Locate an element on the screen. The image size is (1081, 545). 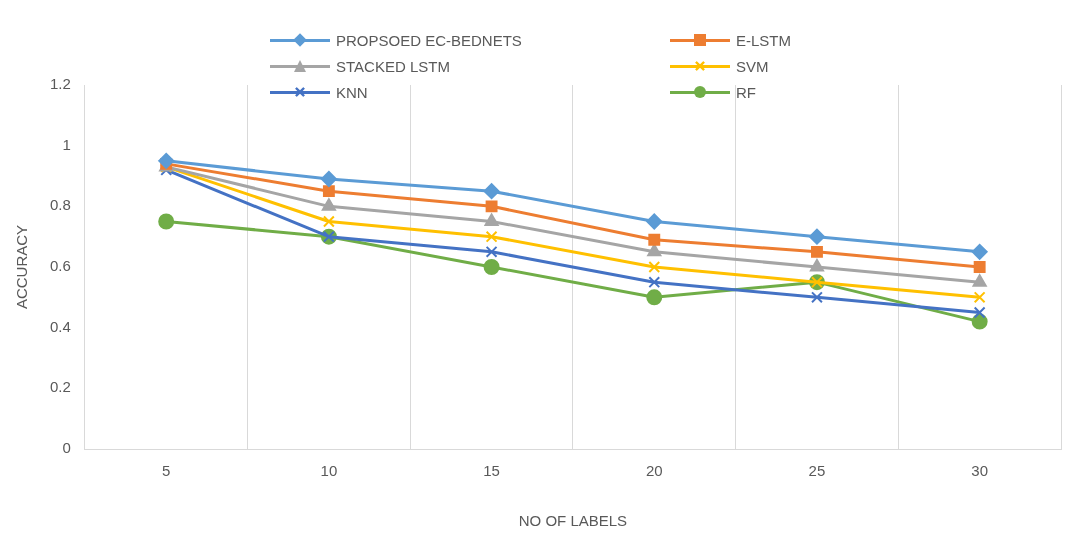
x-tick-label: 5 is located at coordinates (166, 471).